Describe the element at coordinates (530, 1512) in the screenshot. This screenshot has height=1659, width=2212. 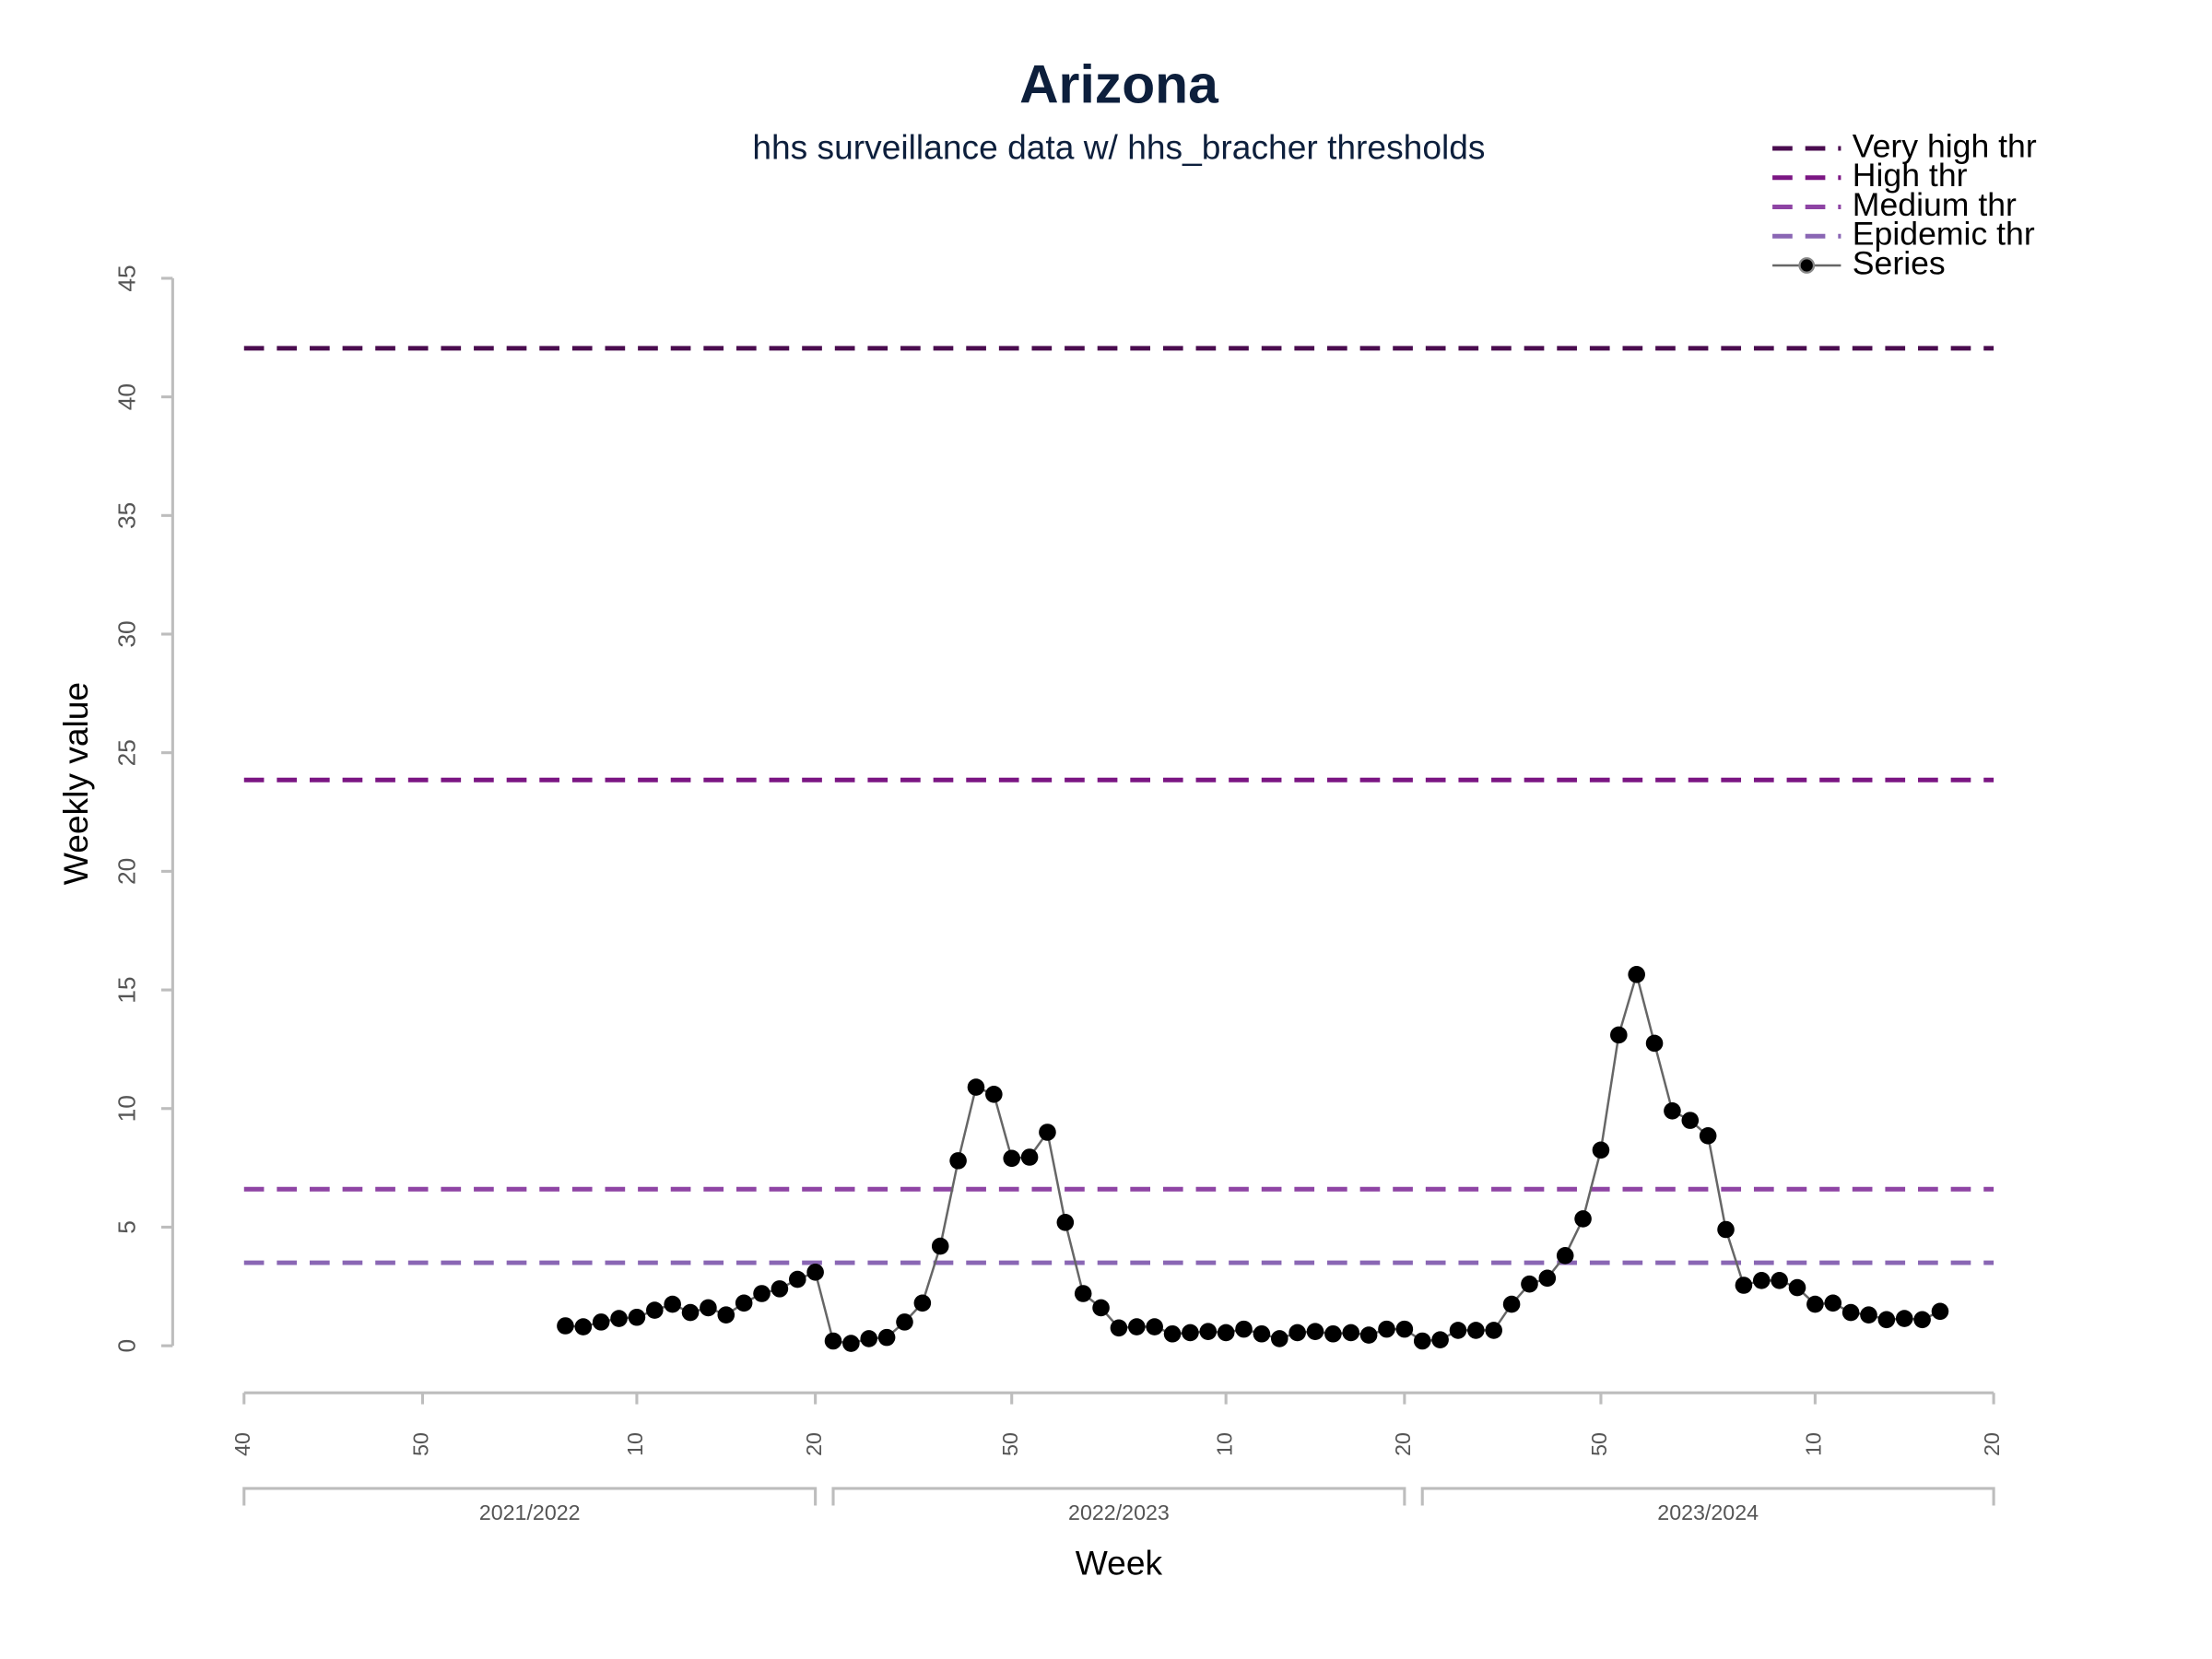
I see `season-label: 2021/2022` at that location.